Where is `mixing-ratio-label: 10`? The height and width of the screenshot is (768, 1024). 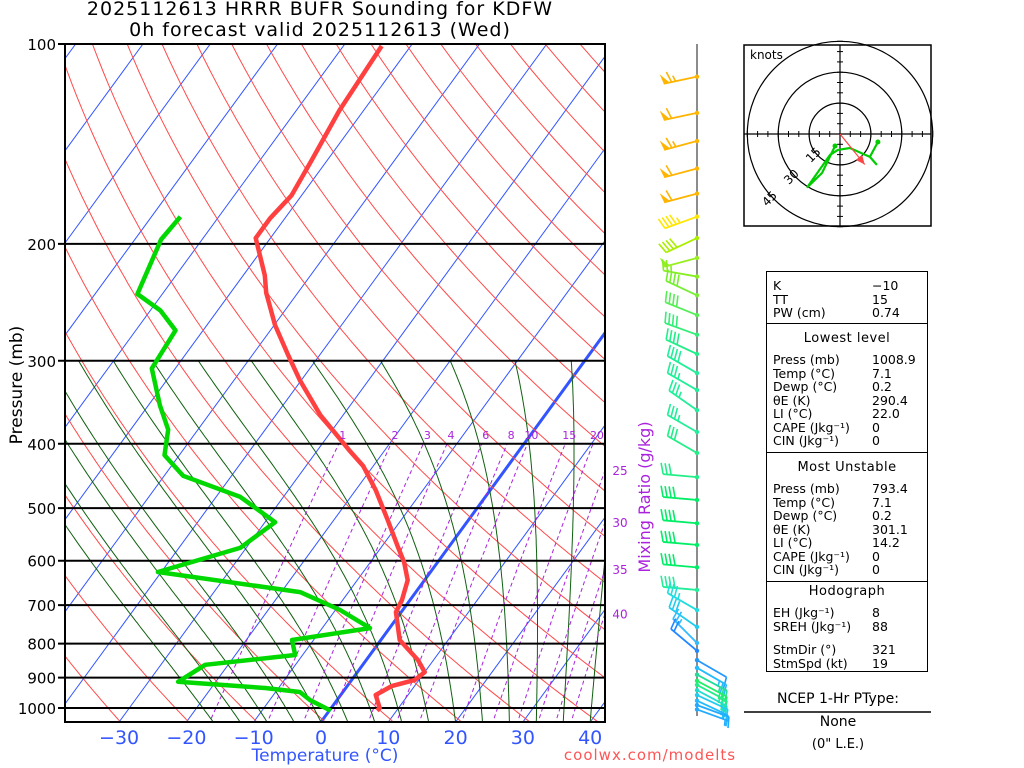
mixing-ratio-label: 10 is located at coordinates (531, 435).